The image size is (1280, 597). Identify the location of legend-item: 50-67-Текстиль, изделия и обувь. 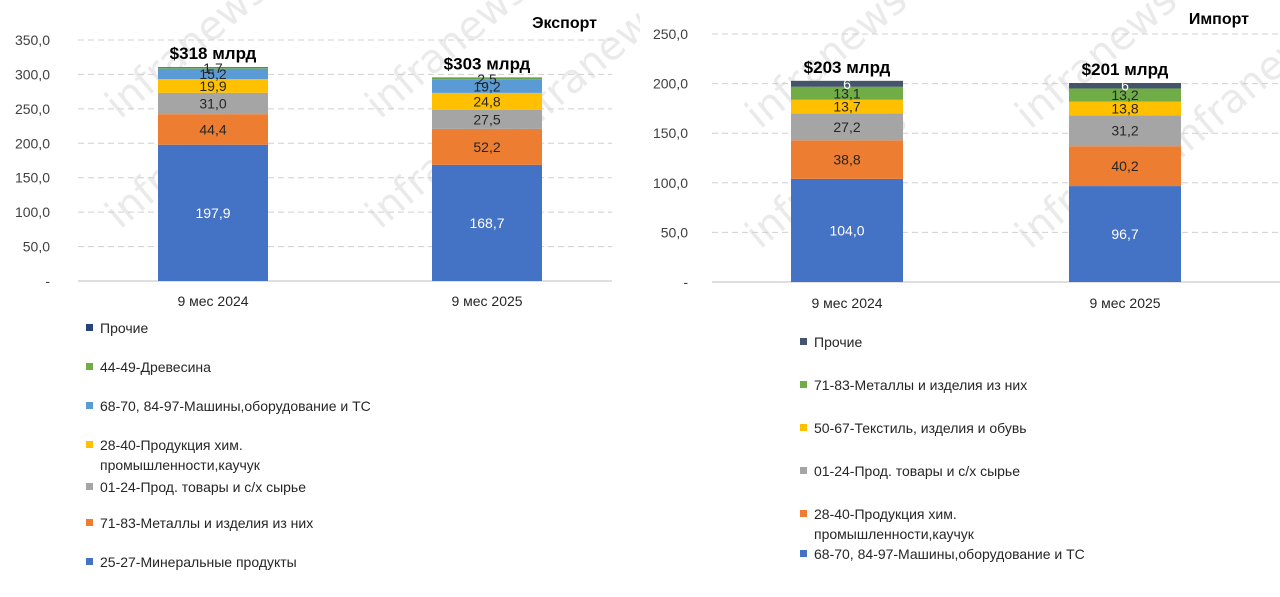
(913, 428).